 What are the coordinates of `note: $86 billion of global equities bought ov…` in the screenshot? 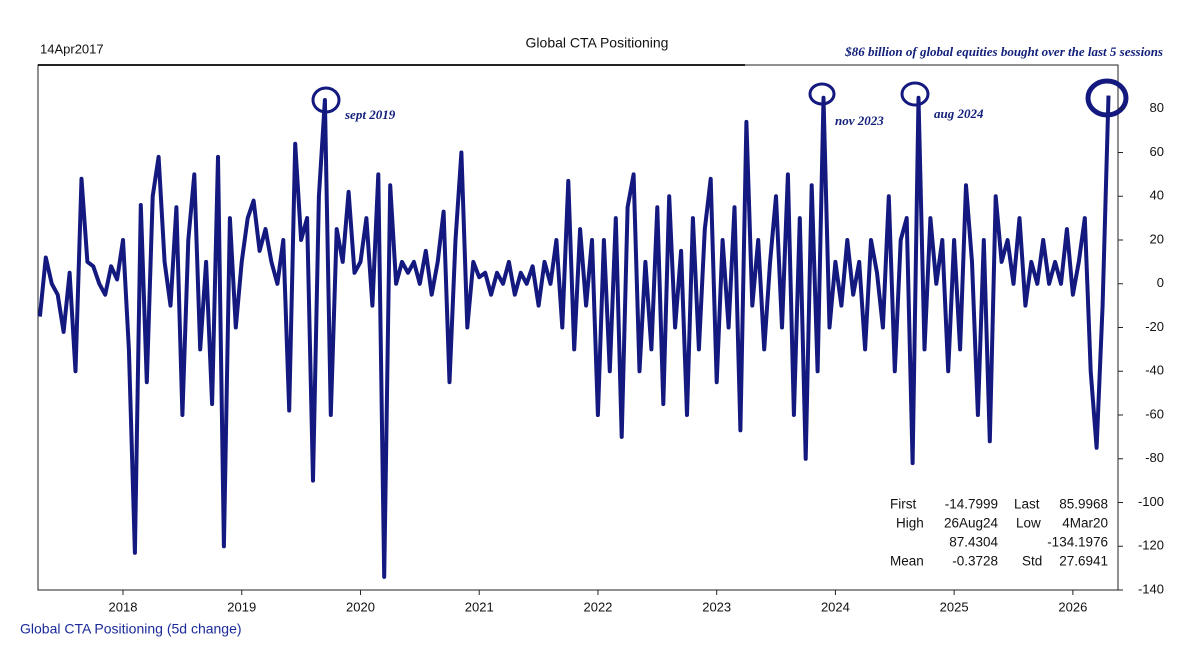 It's located at (1003, 51).